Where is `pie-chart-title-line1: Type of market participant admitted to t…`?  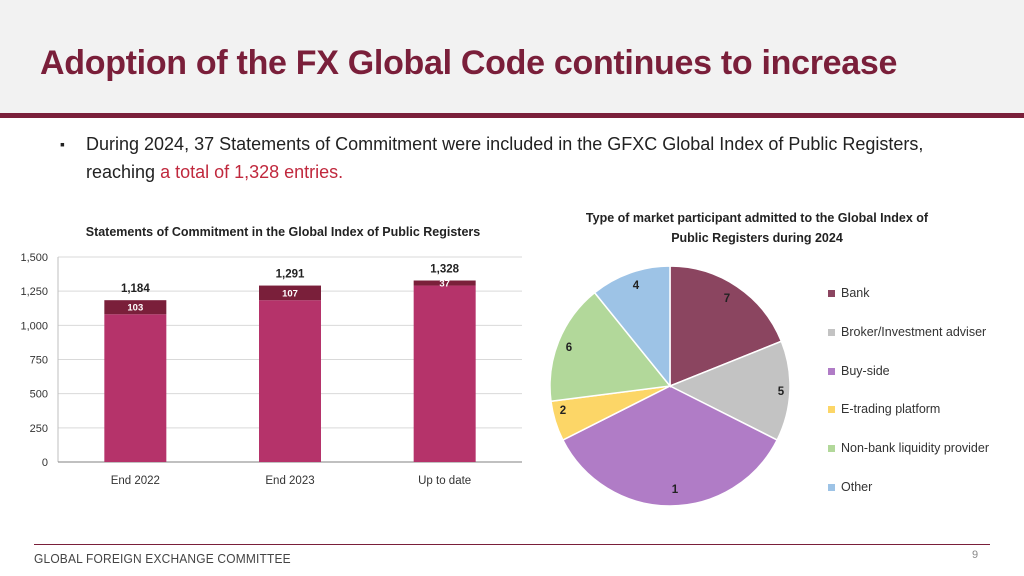
pie-chart-title-line1: Type of market participant admitted to t… is located at coordinates (757, 218).